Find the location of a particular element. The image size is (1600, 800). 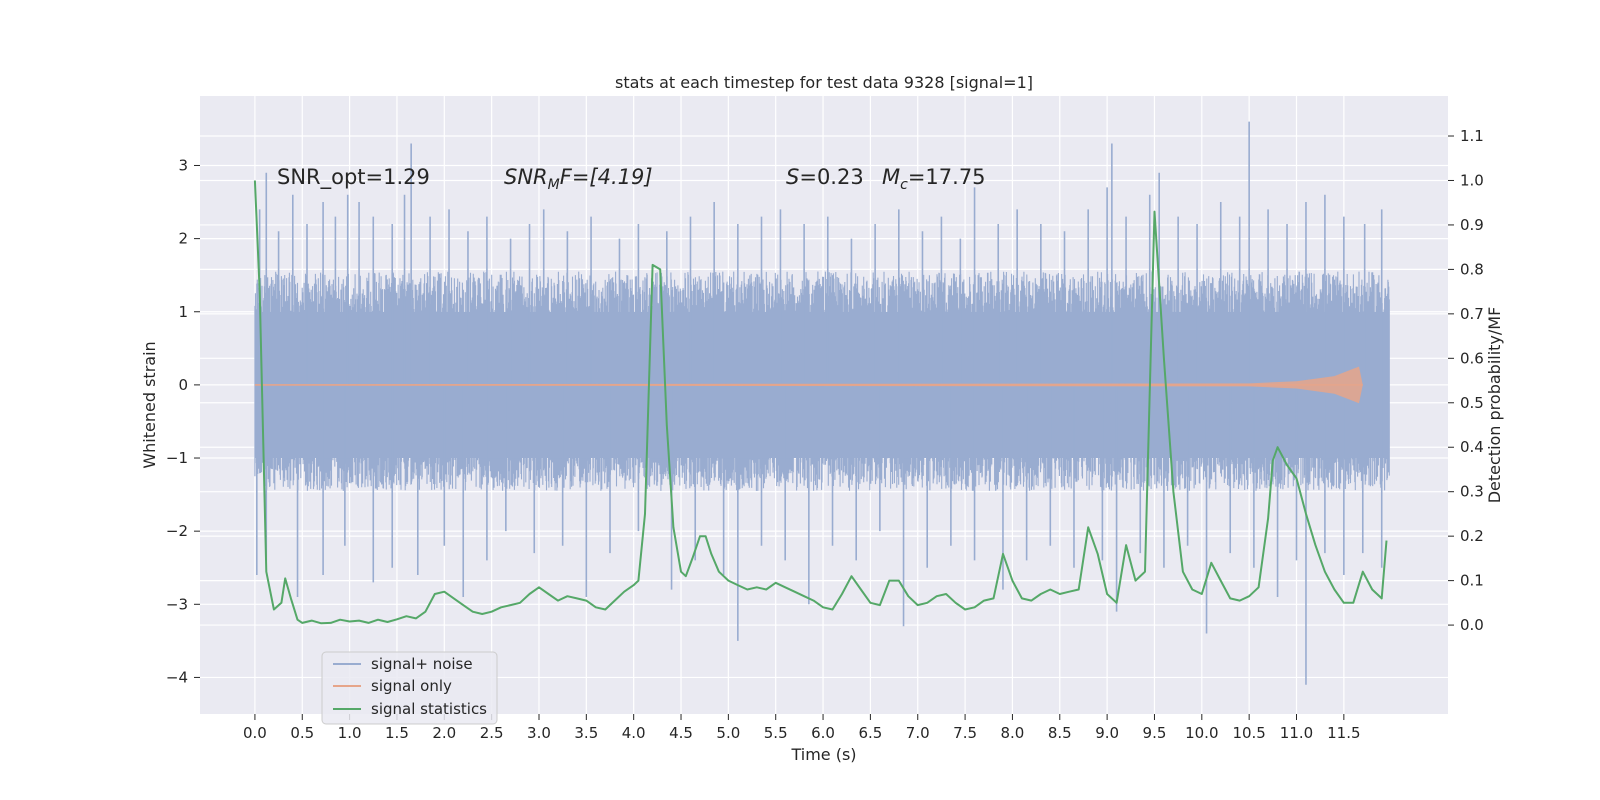

annotation-snr-opt: SNR_opt=1.29 is located at coordinates (353, 177).